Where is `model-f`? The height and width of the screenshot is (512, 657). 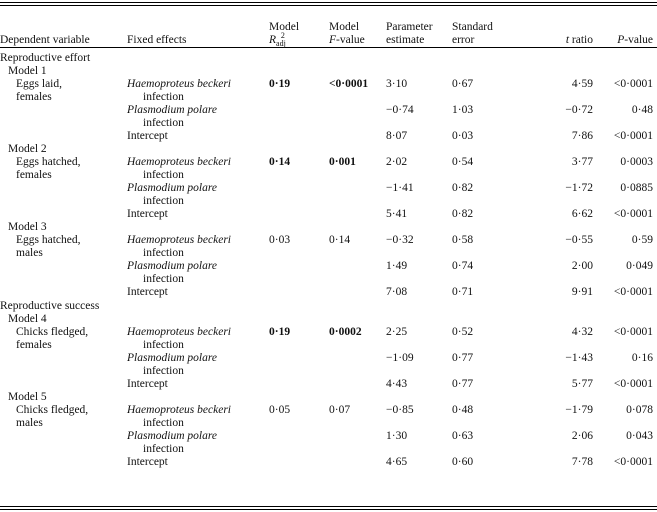
model-f is located at coordinates (357, 384).